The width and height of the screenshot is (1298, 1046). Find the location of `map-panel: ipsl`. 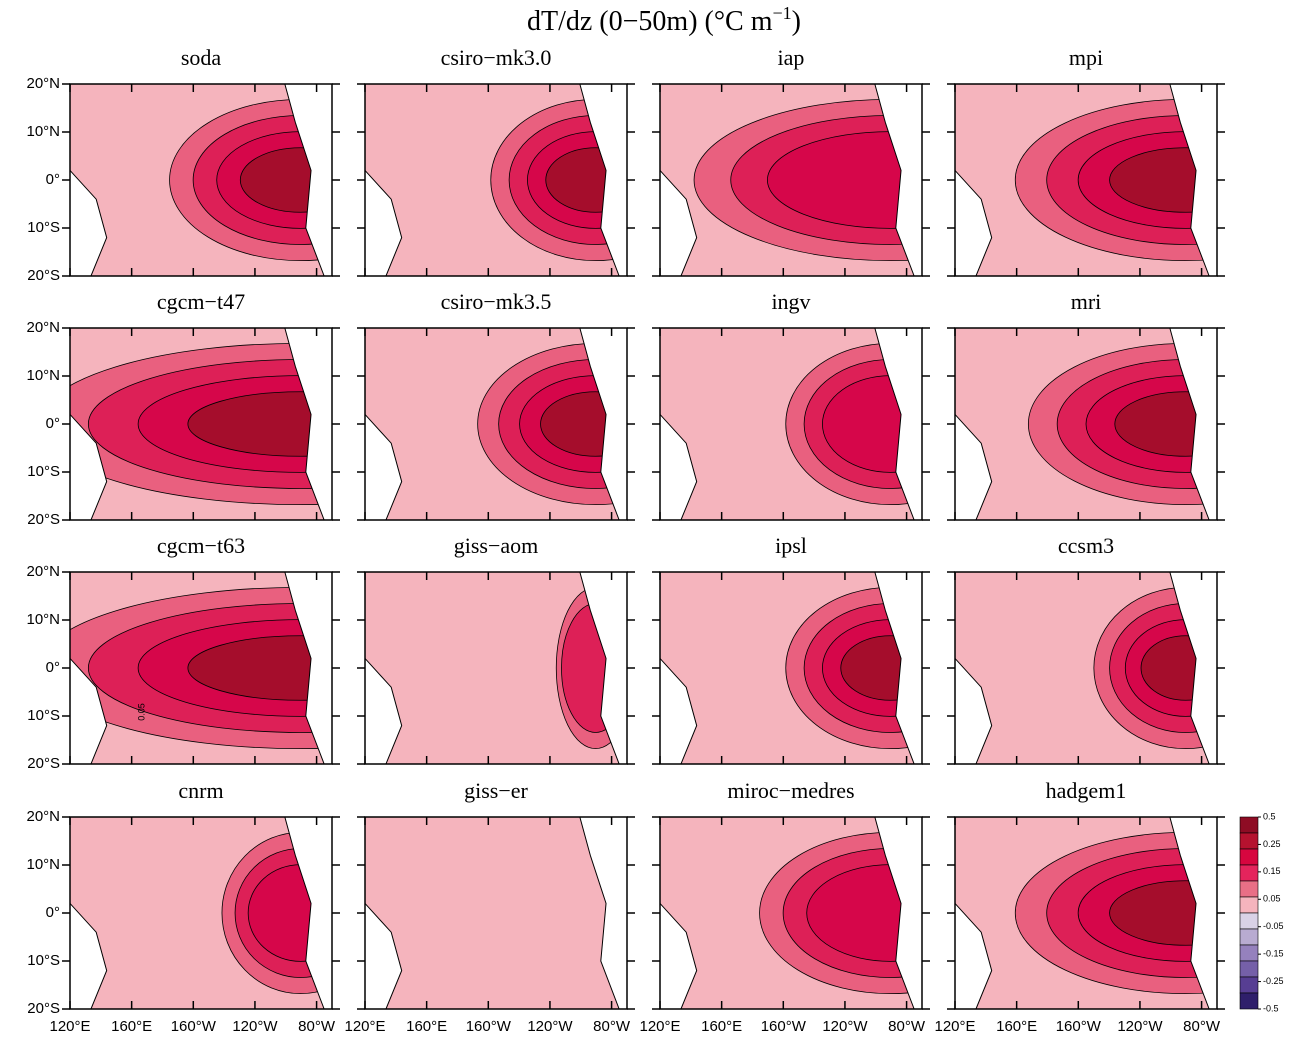

map-panel: ipsl is located at coordinates (791, 649).